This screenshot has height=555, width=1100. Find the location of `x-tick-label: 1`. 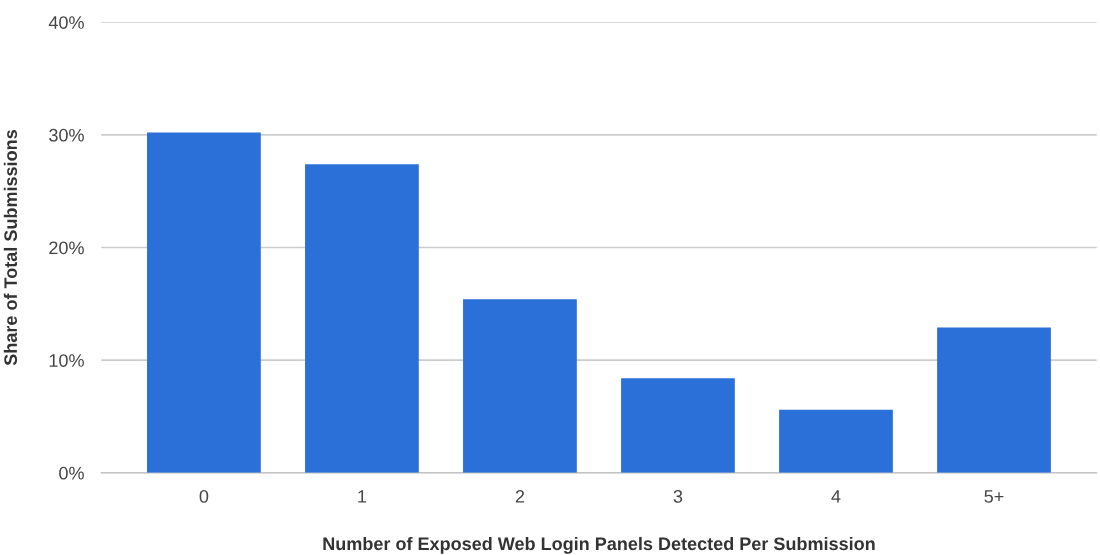

x-tick-label: 1 is located at coordinates (362, 496).